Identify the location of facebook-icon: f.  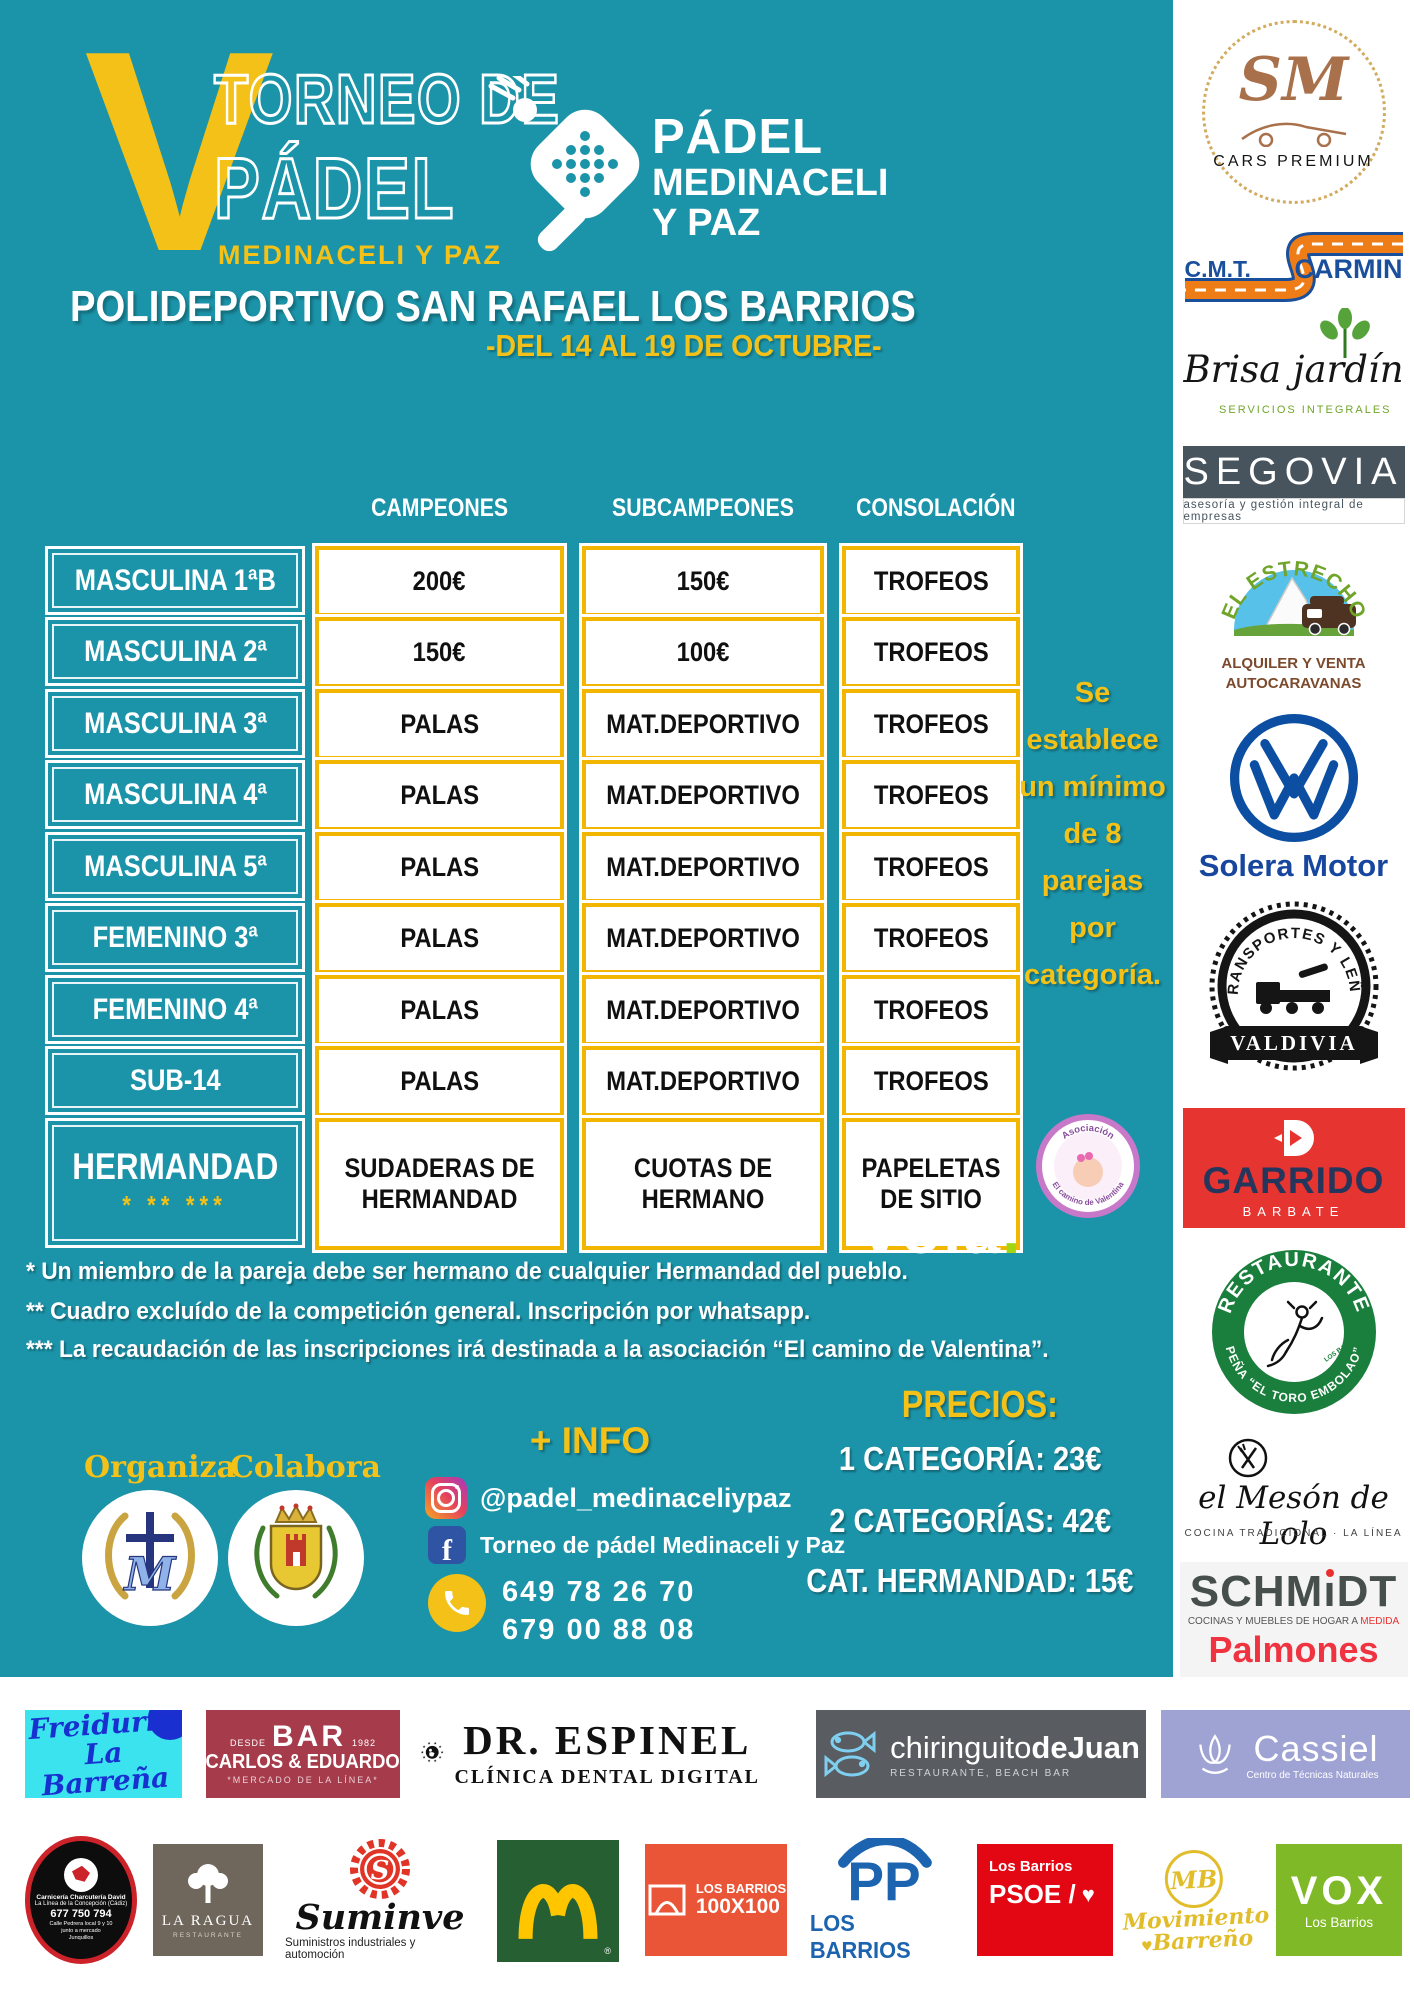
(447, 1545).